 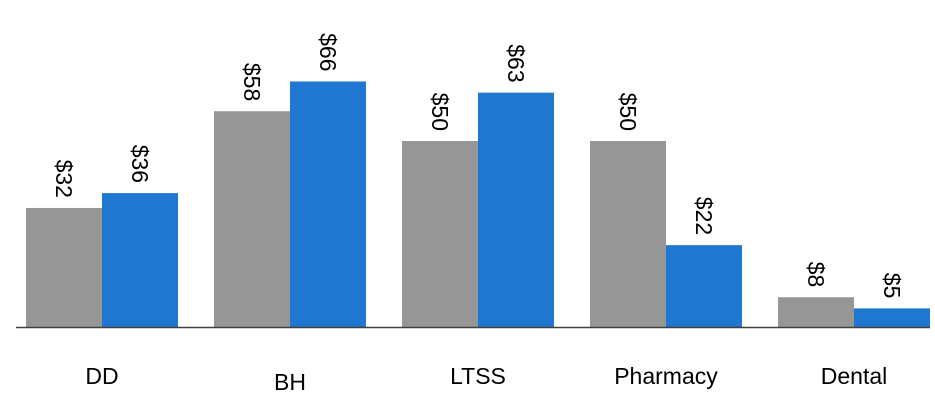 What do you see at coordinates (440, 112) in the screenshot?
I see `data-label-ltss-series-1: $50` at bounding box center [440, 112].